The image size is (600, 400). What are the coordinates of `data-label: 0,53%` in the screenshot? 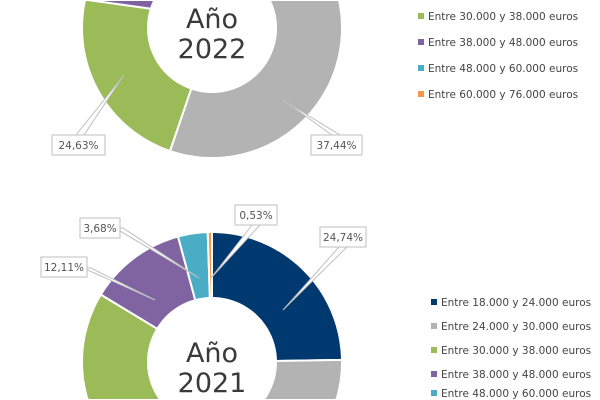 It's located at (255, 216).